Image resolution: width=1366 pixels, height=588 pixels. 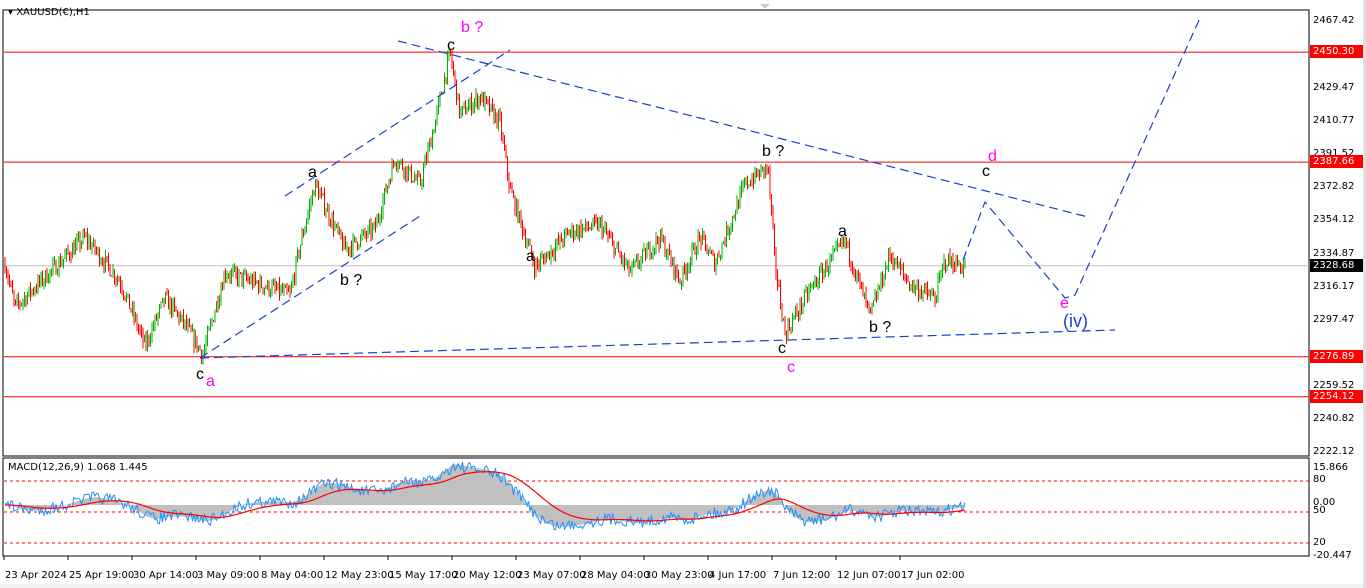 I want to click on time-label: 12 Jun 07:00, so click(x=869, y=575).